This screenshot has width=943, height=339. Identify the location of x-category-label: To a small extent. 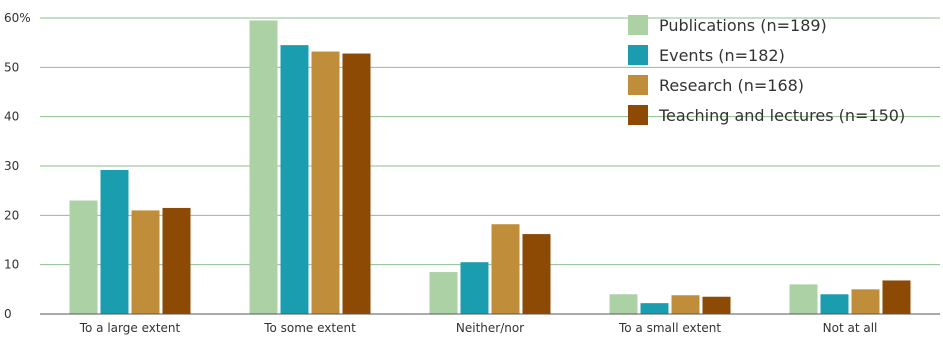
(669, 328).